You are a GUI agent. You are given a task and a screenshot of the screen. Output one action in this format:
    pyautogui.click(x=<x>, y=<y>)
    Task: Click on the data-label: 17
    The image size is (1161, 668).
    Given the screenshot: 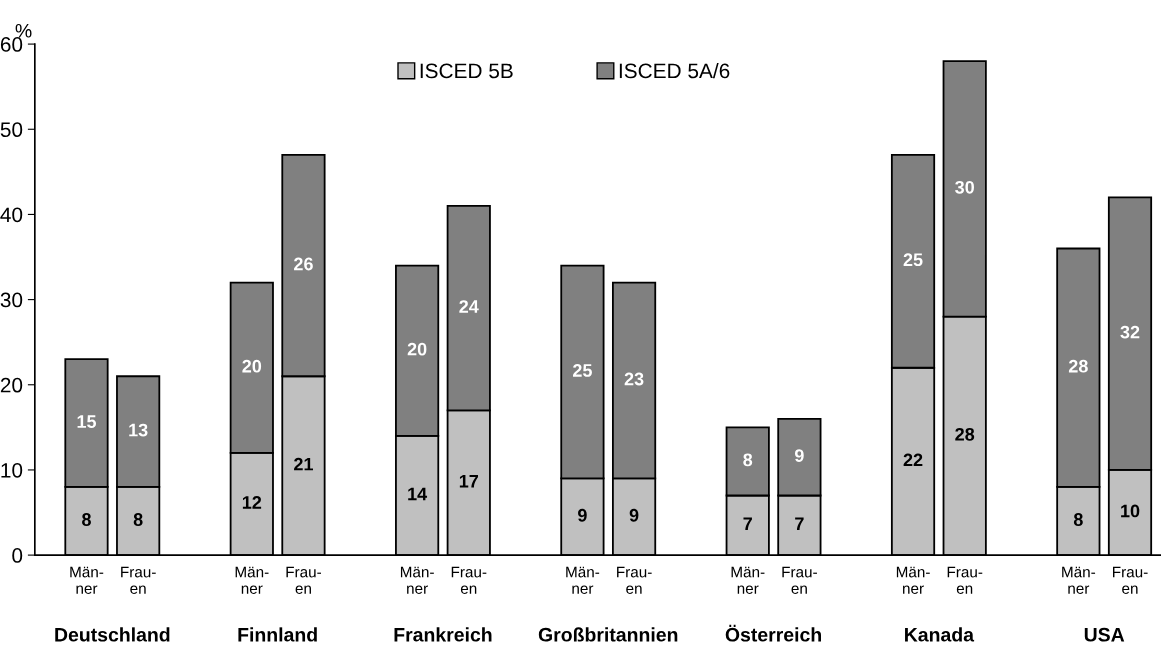 What is the action you would take?
    pyautogui.click(x=469, y=481)
    